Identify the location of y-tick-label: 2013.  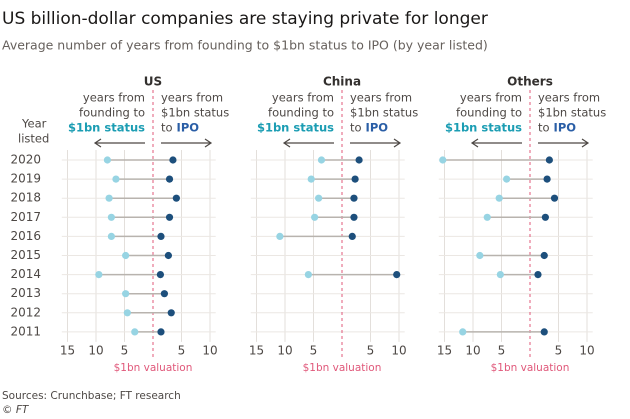
(25, 293).